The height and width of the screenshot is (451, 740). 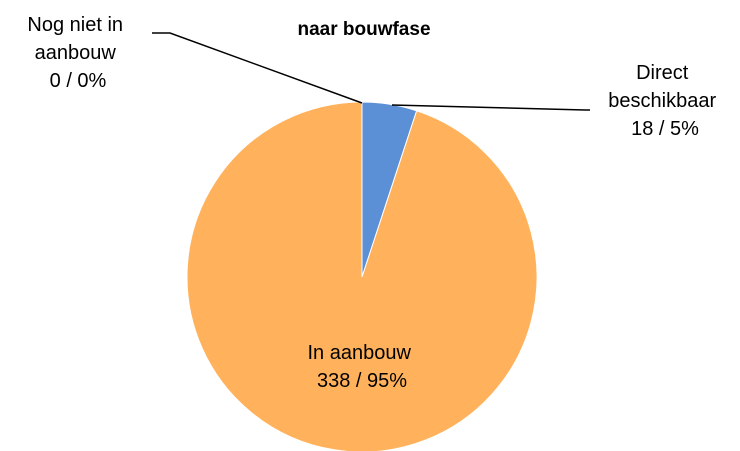 What do you see at coordinates (363, 29) in the screenshot?
I see `chart-title: naar bouwfase` at bounding box center [363, 29].